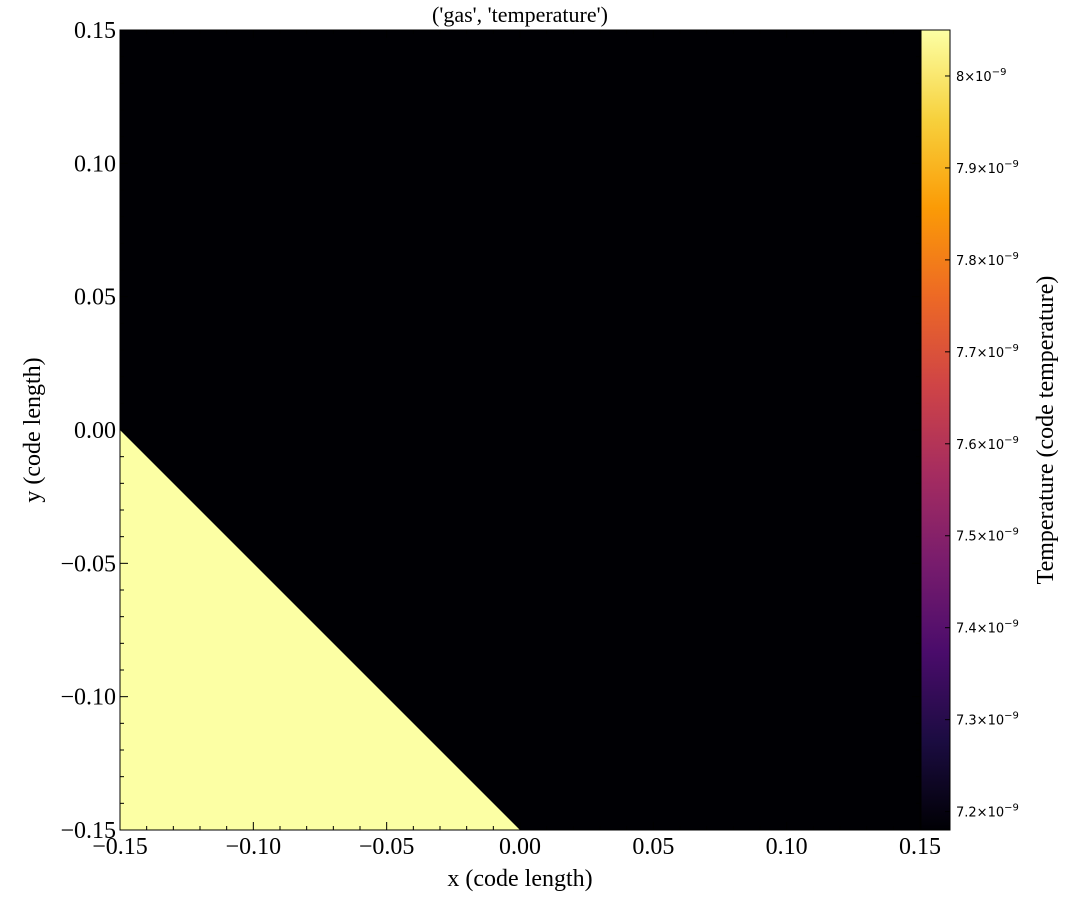 The width and height of the screenshot is (1085, 920). I want to click on x-tick-label: −0.15, so click(120, 847).